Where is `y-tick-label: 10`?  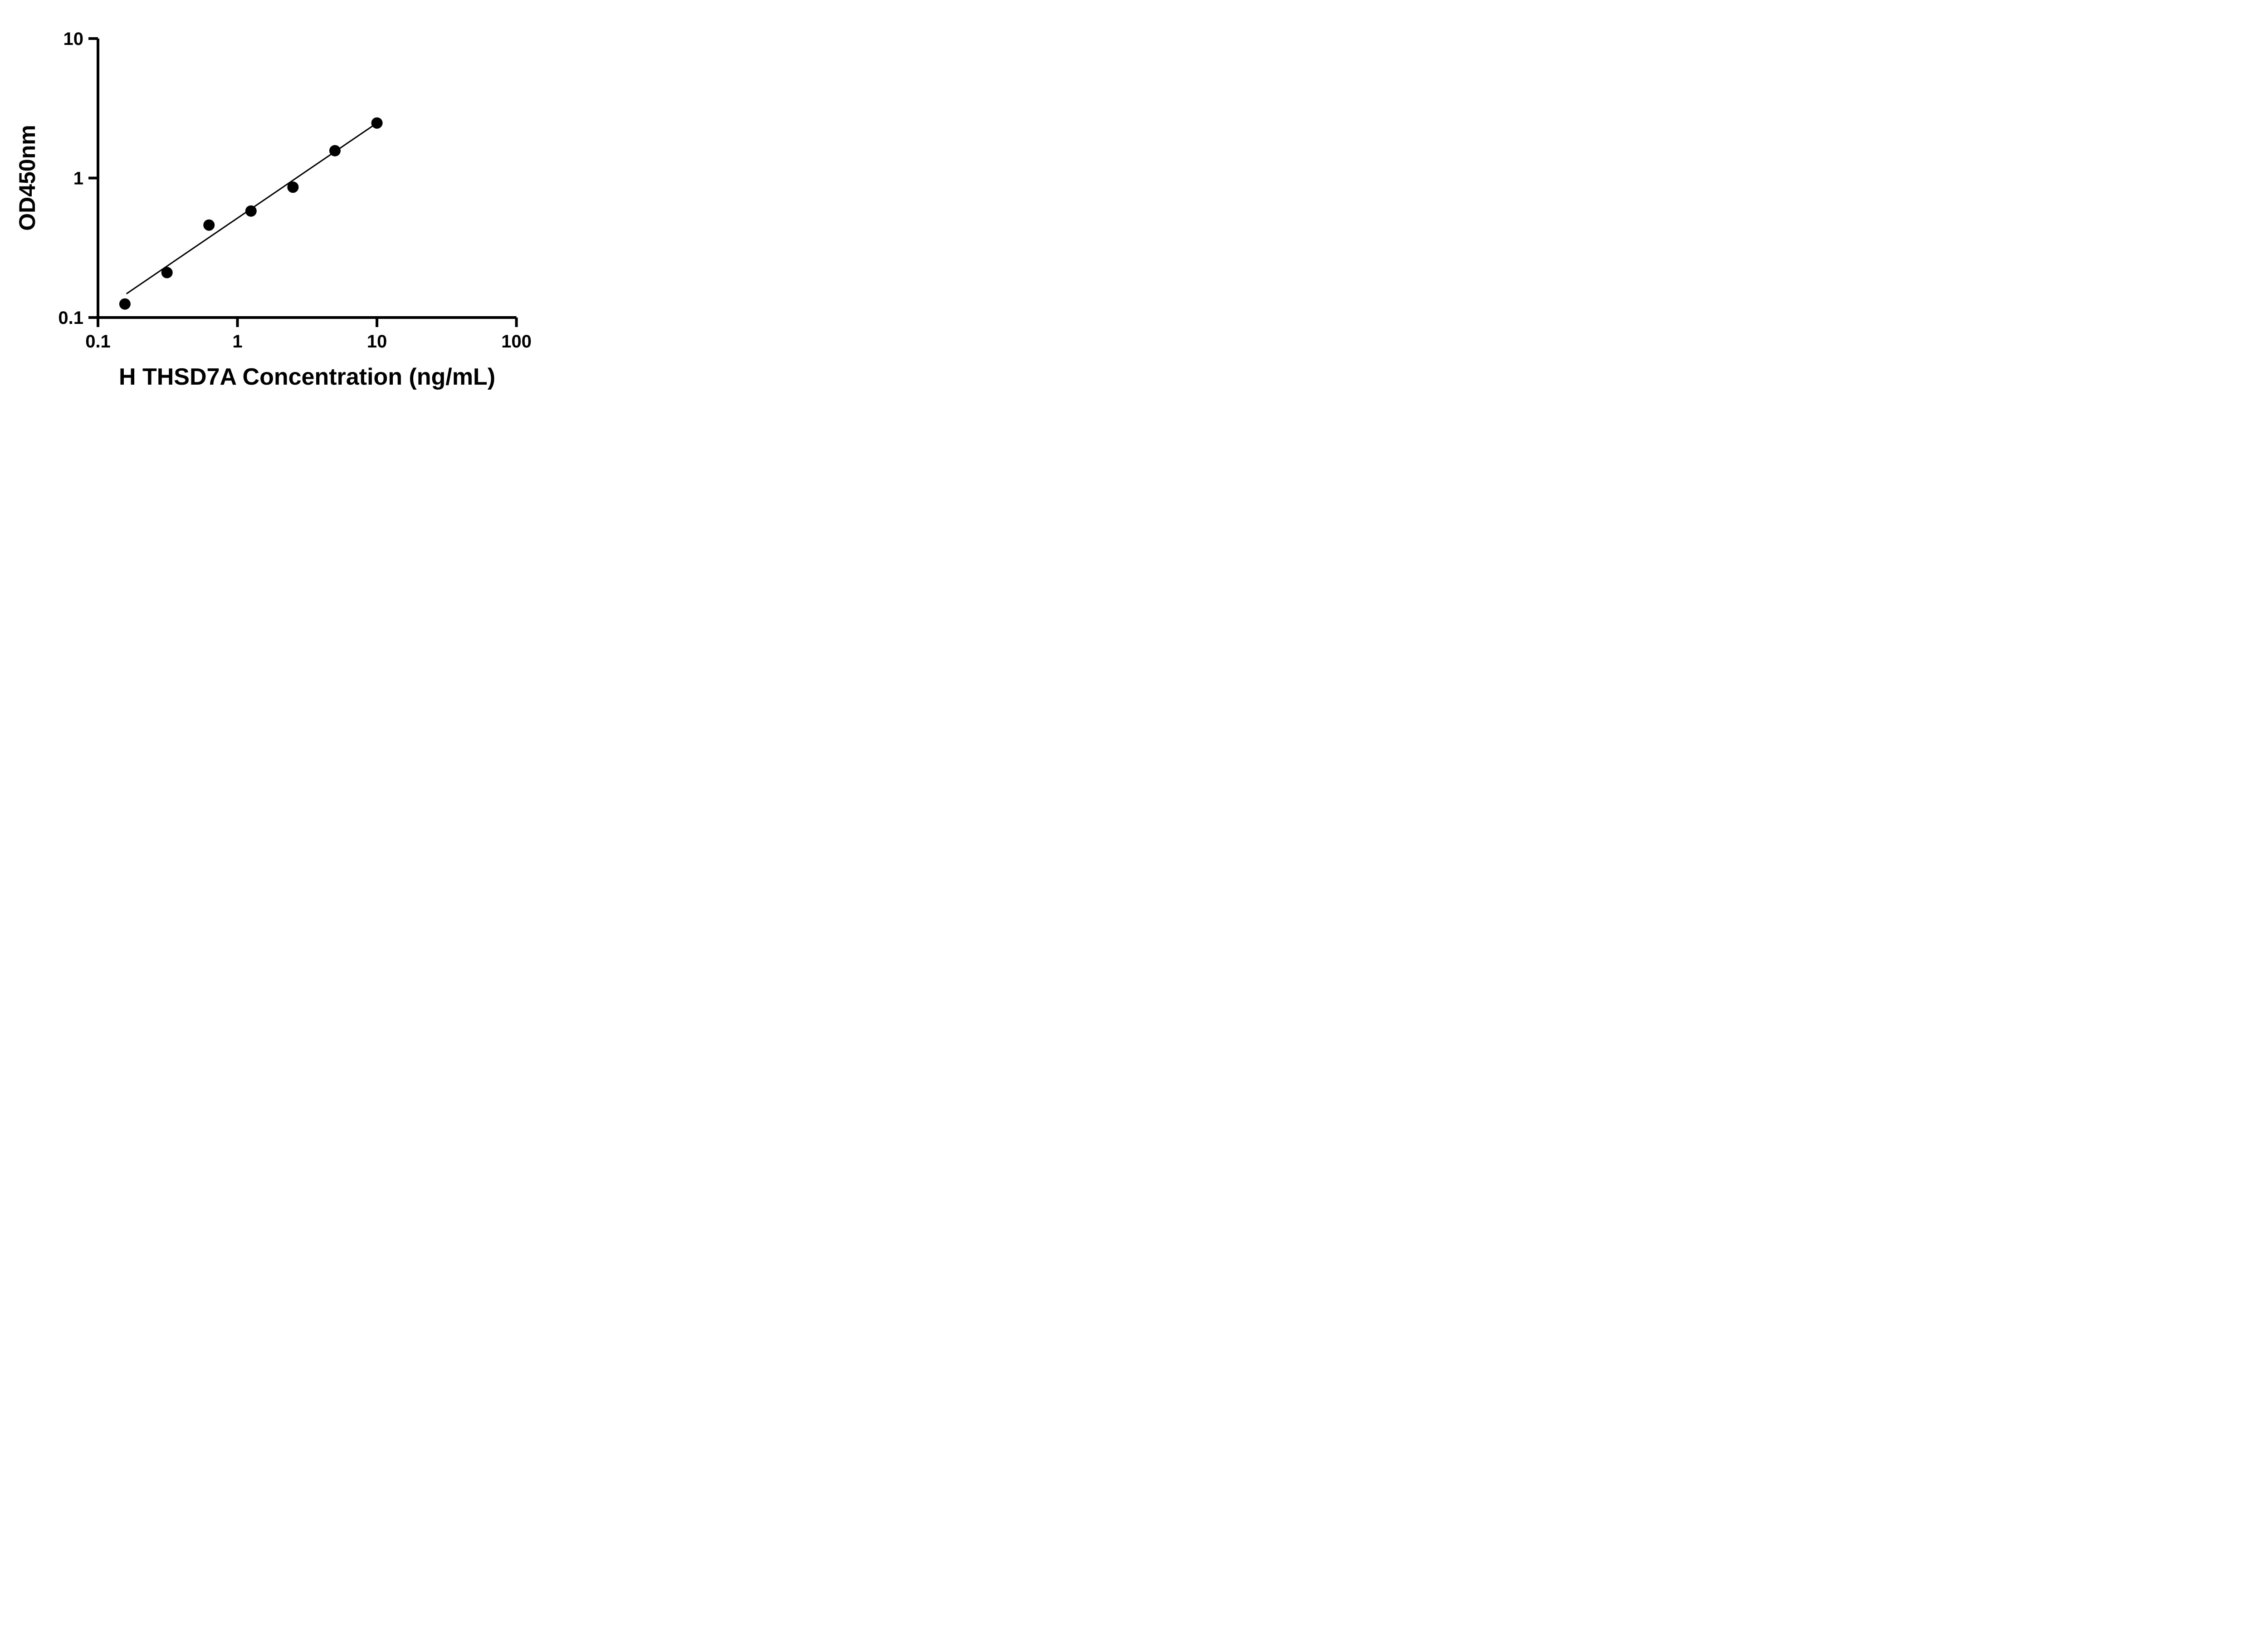
y-tick-label: 10 is located at coordinates (74, 39).